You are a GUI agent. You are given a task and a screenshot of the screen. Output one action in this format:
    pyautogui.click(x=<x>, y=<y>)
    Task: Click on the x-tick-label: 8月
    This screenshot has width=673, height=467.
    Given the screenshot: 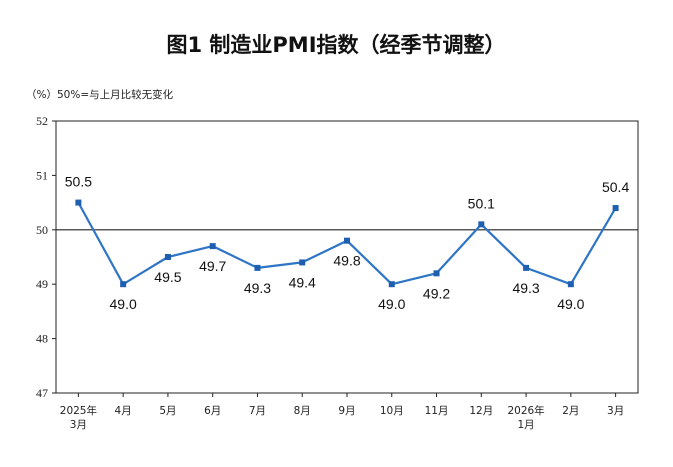 What is the action you would take?
    pyautogui.click(x=302, y=411)
    